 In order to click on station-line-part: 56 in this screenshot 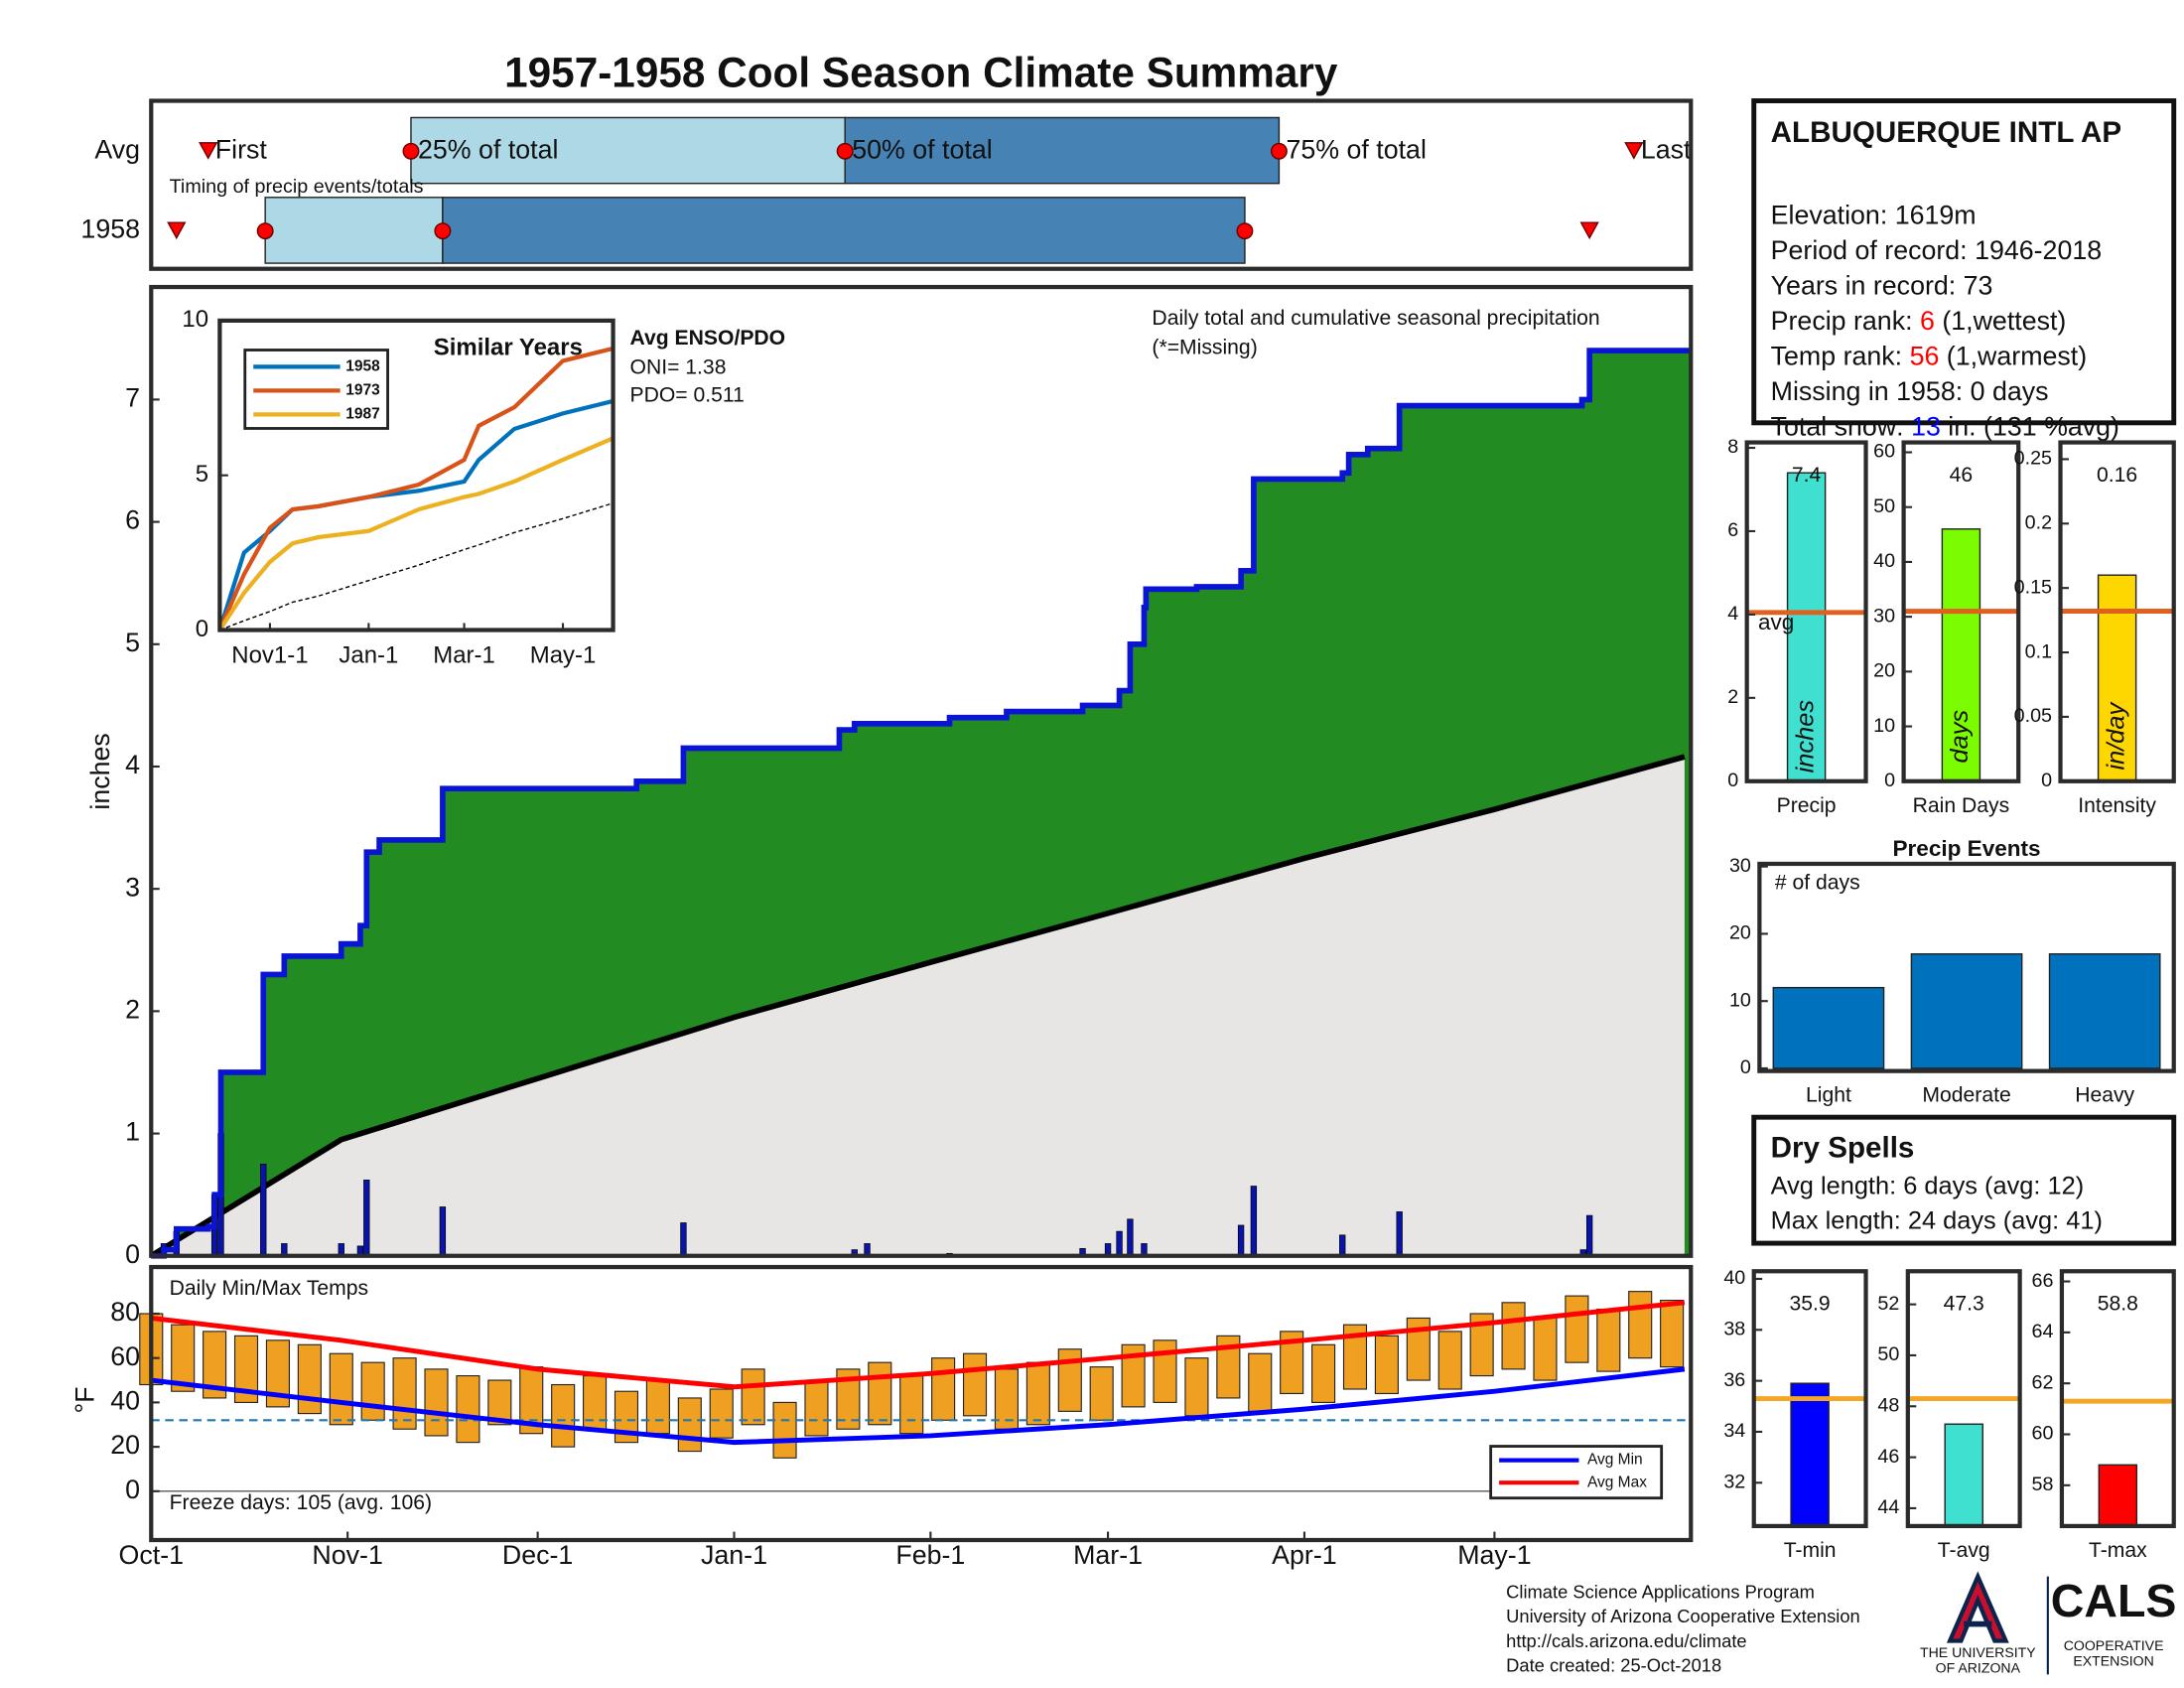, I will do `click(1925, 356)`.